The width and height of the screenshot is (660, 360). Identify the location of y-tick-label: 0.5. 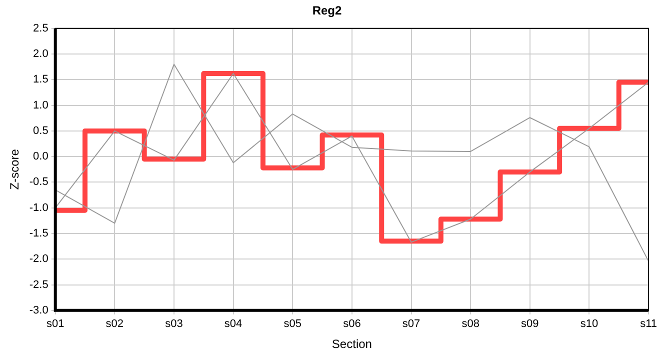
(40, 130).